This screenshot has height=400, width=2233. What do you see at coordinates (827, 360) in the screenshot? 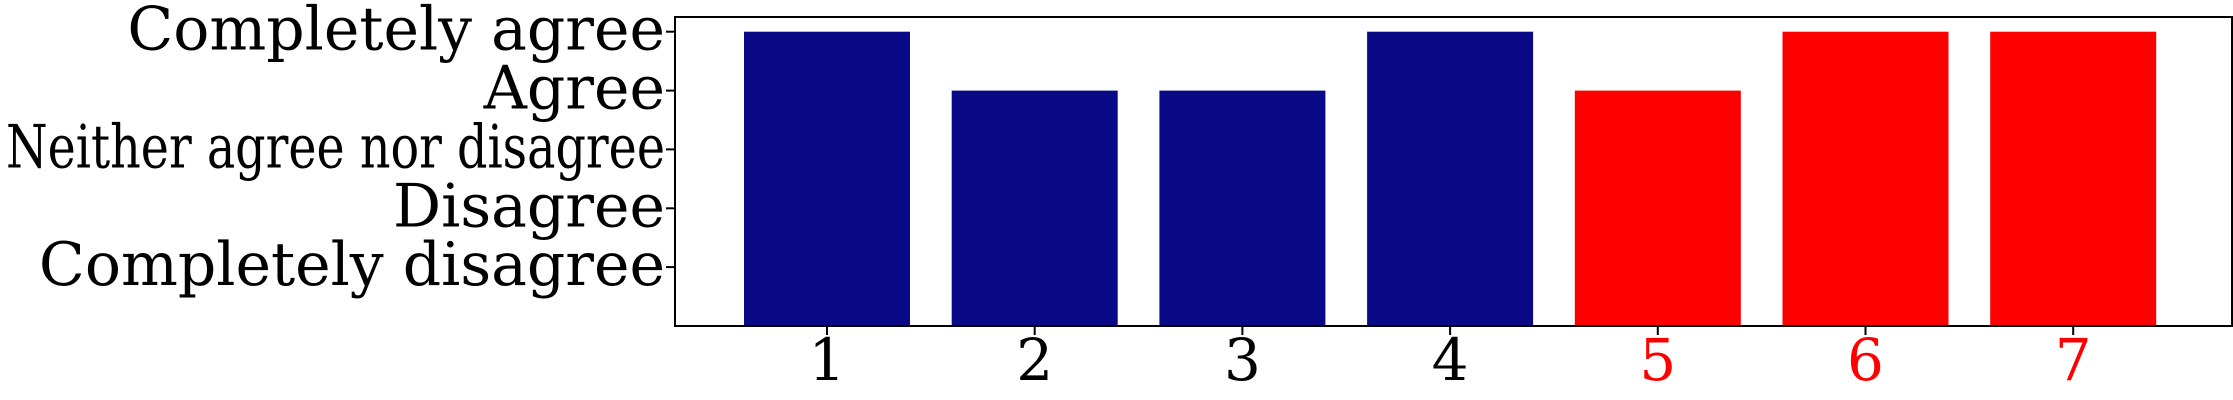
I see `x-tick-label-1: 1` at bounding box center [827, 360].